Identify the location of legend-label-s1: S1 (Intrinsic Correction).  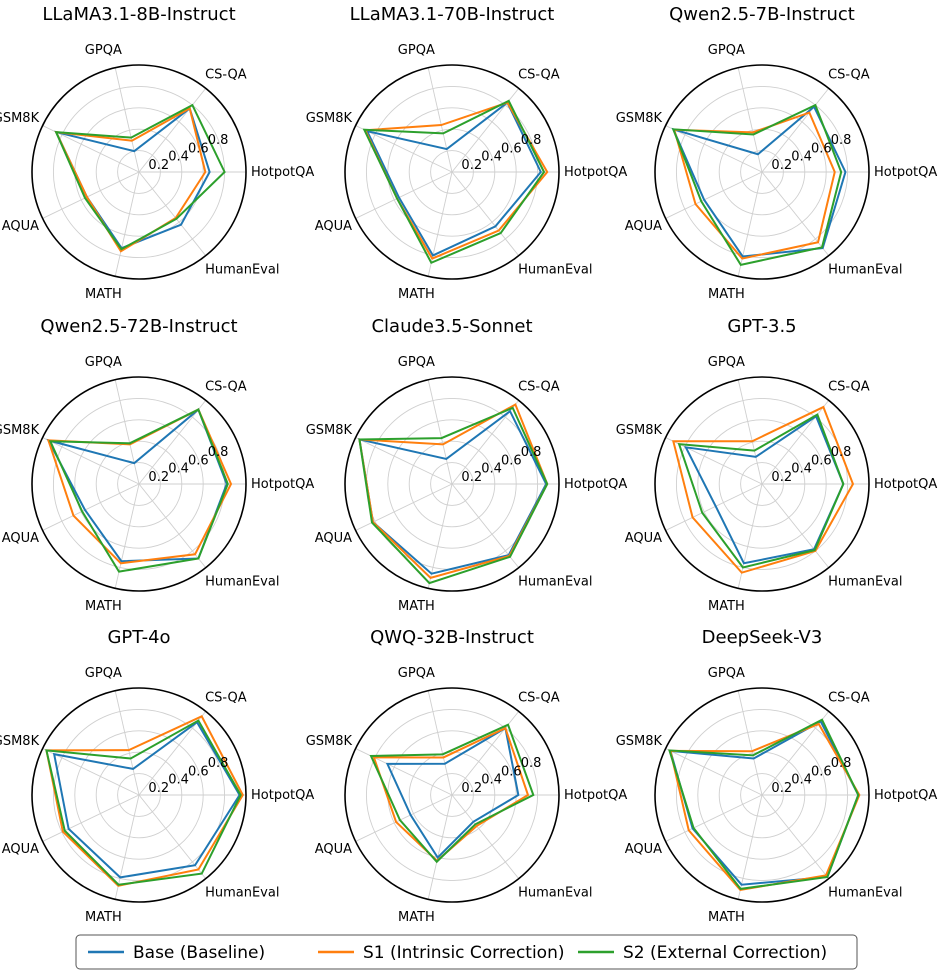
(464, 953).